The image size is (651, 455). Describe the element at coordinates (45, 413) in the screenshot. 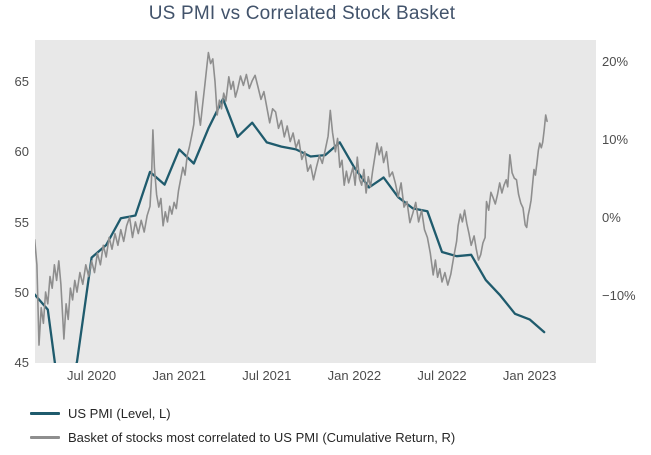

I see `pmi-line-swatch` at that location.